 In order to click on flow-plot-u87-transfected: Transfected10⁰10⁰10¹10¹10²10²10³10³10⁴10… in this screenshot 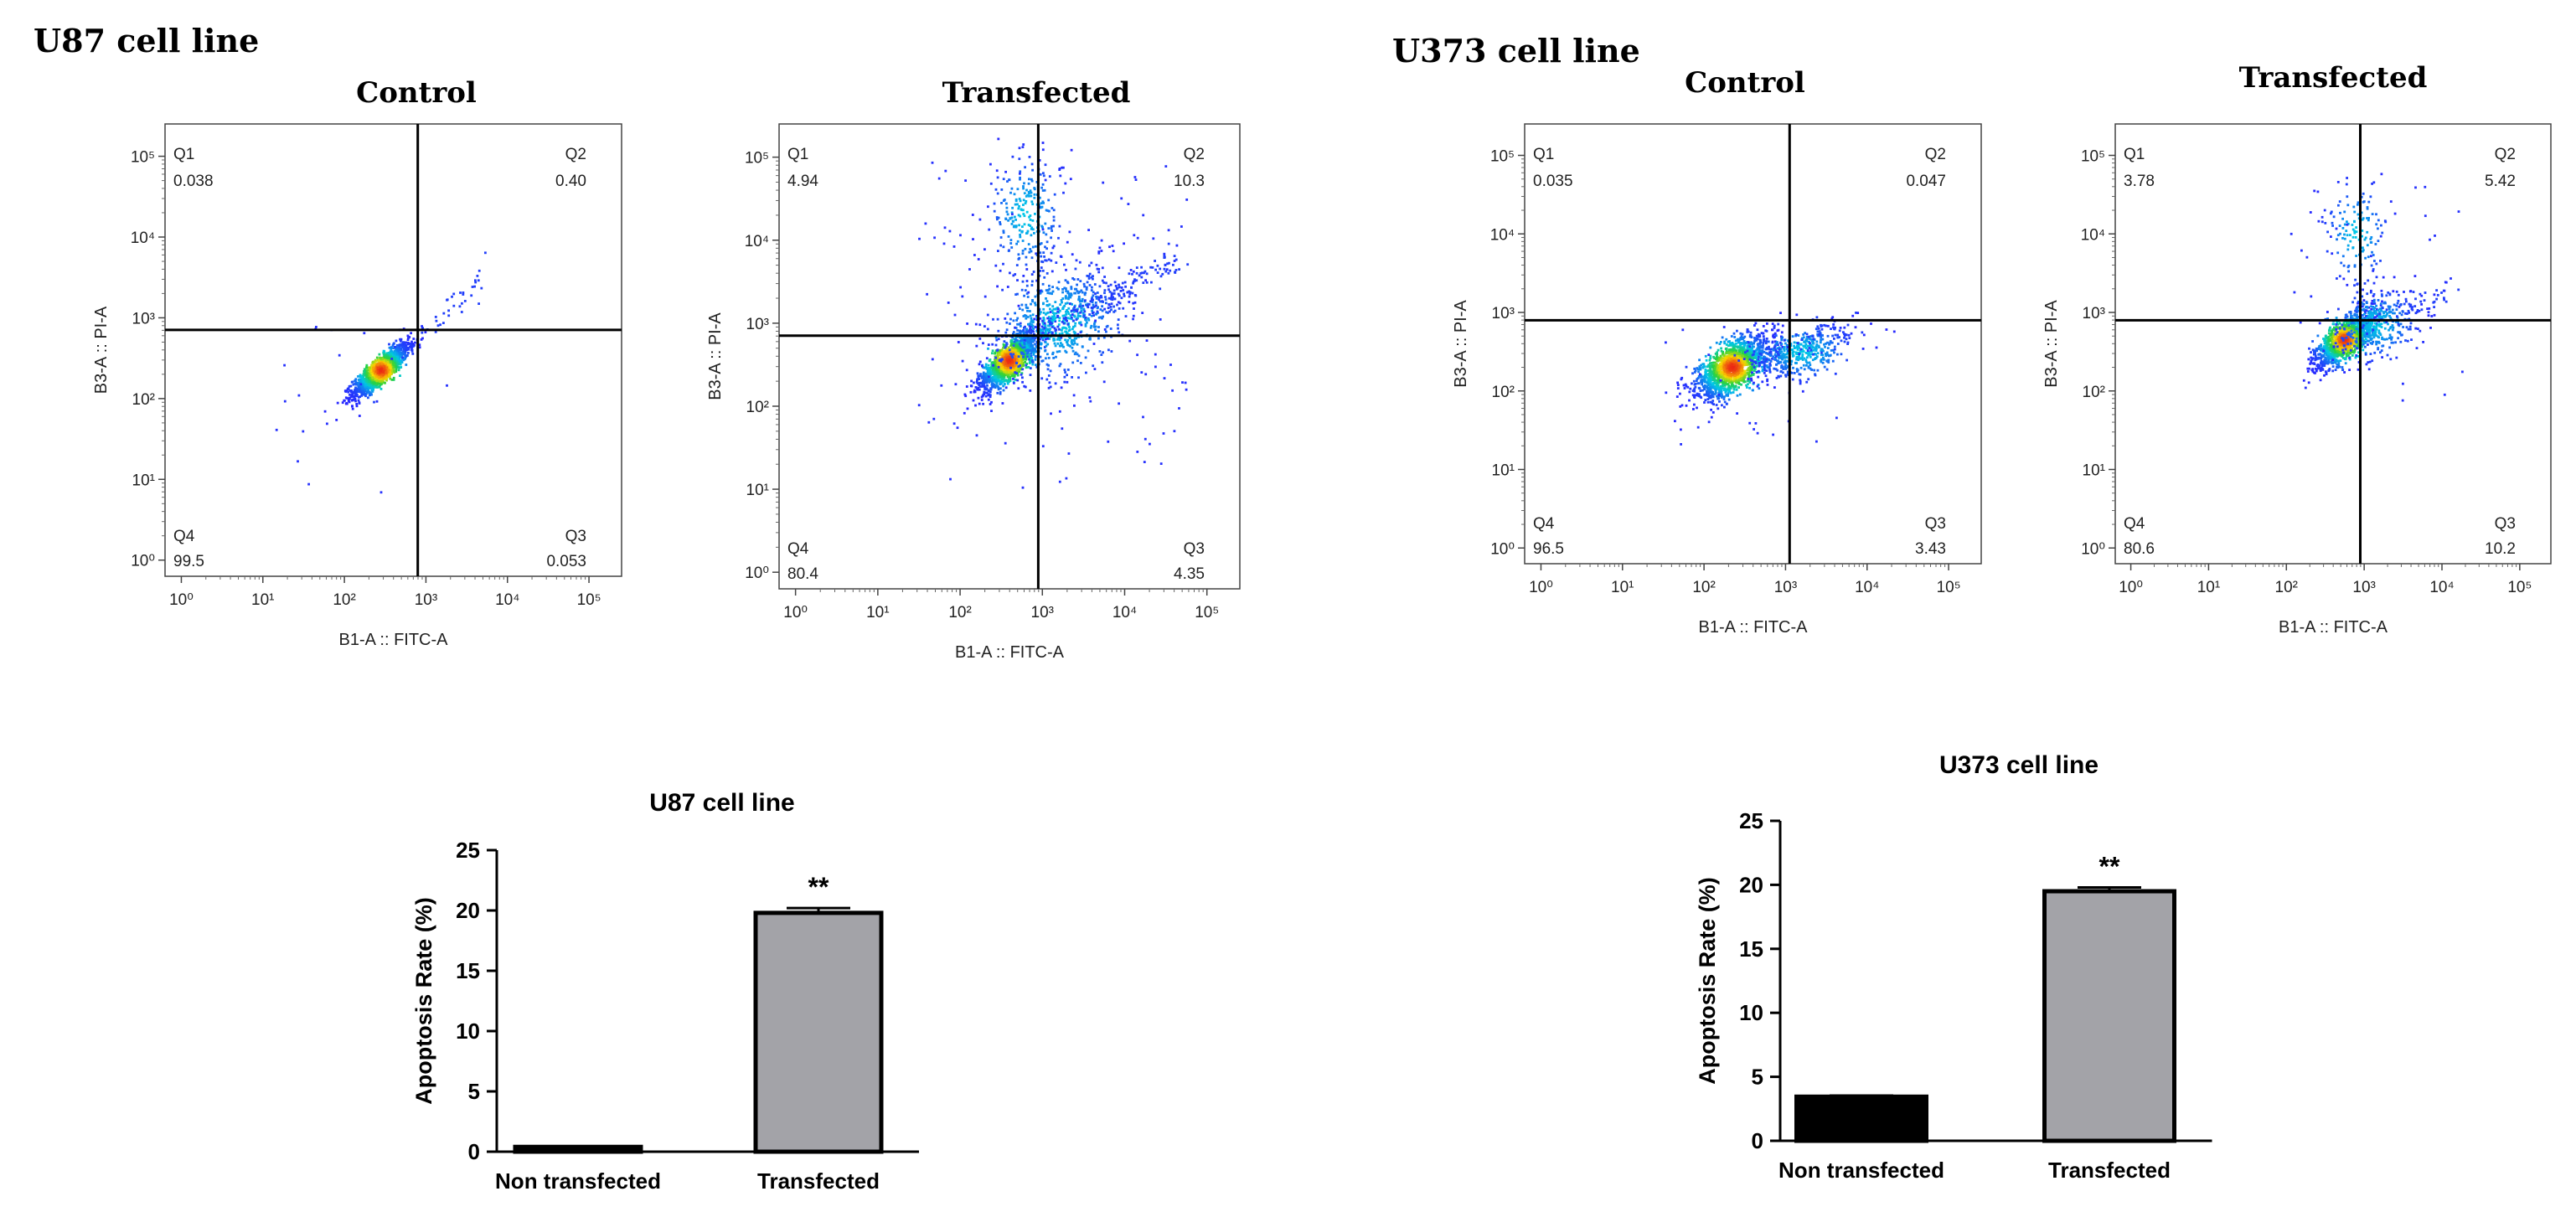, I will do `click(973, 369)`.